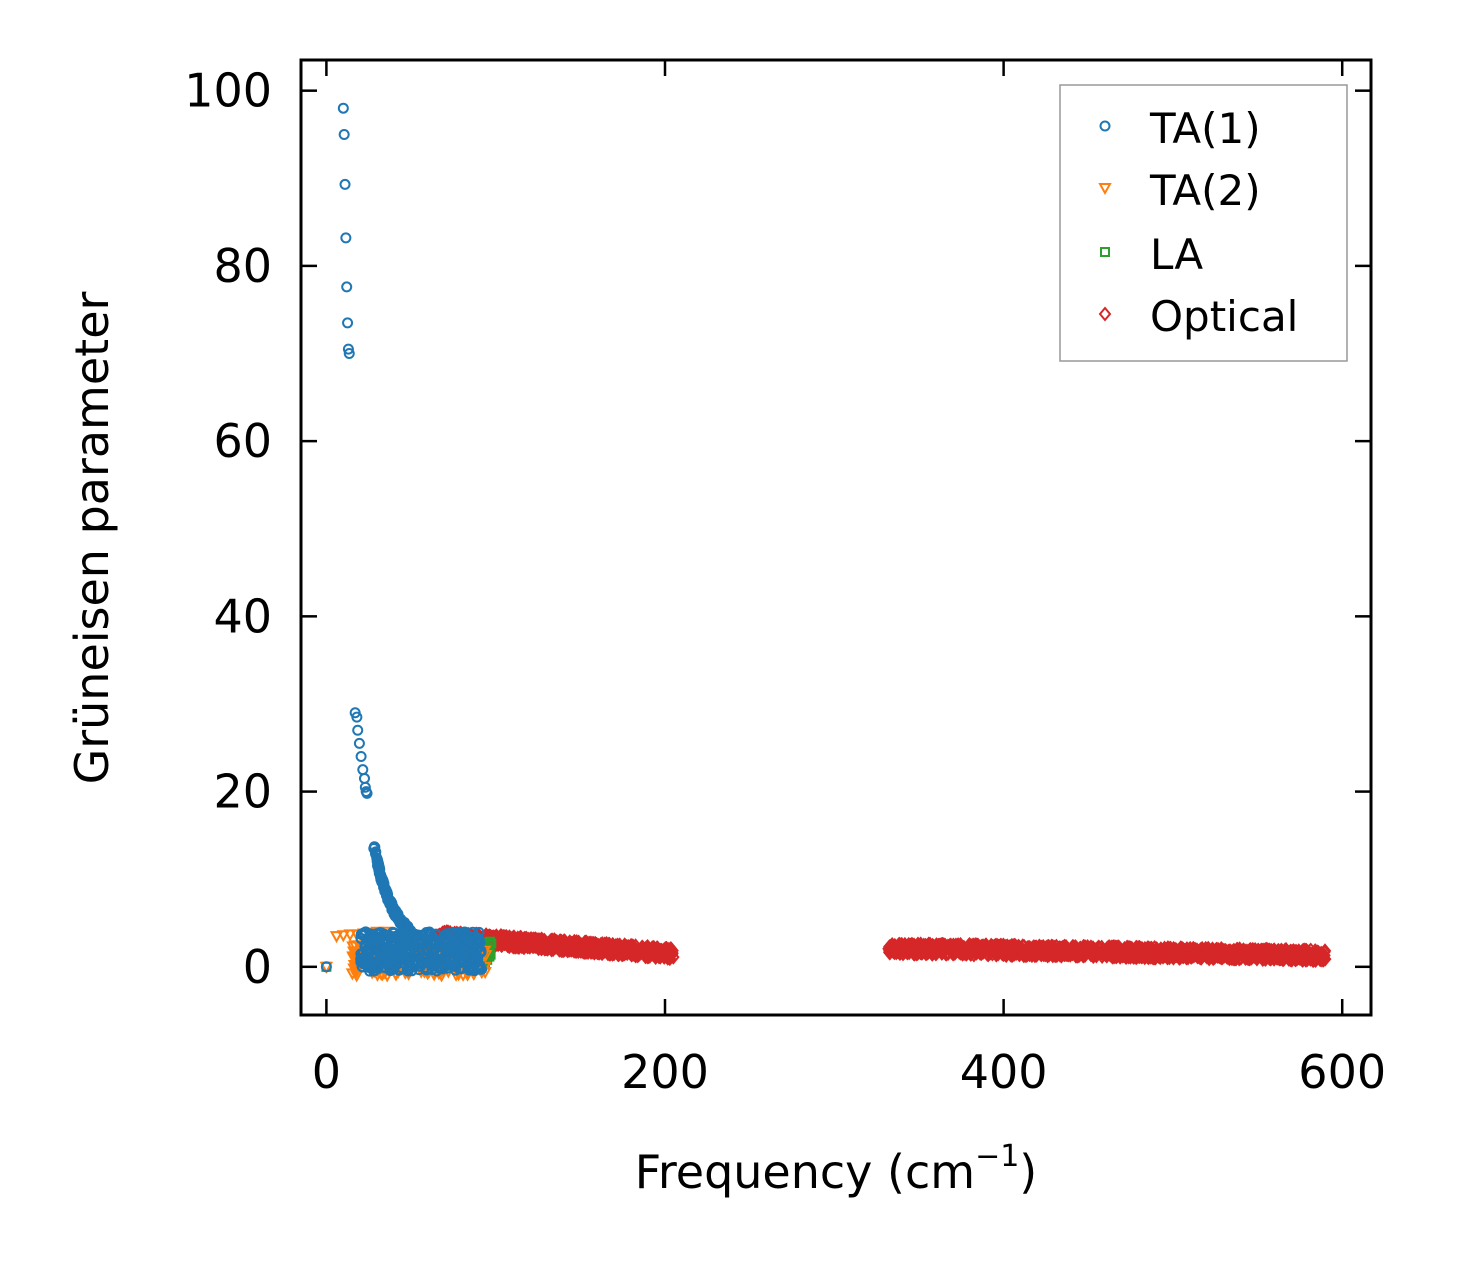 The height and width of the screenshot is (1264, 1458). I want to click on legend-marker-ta2, so click(1105, 189).